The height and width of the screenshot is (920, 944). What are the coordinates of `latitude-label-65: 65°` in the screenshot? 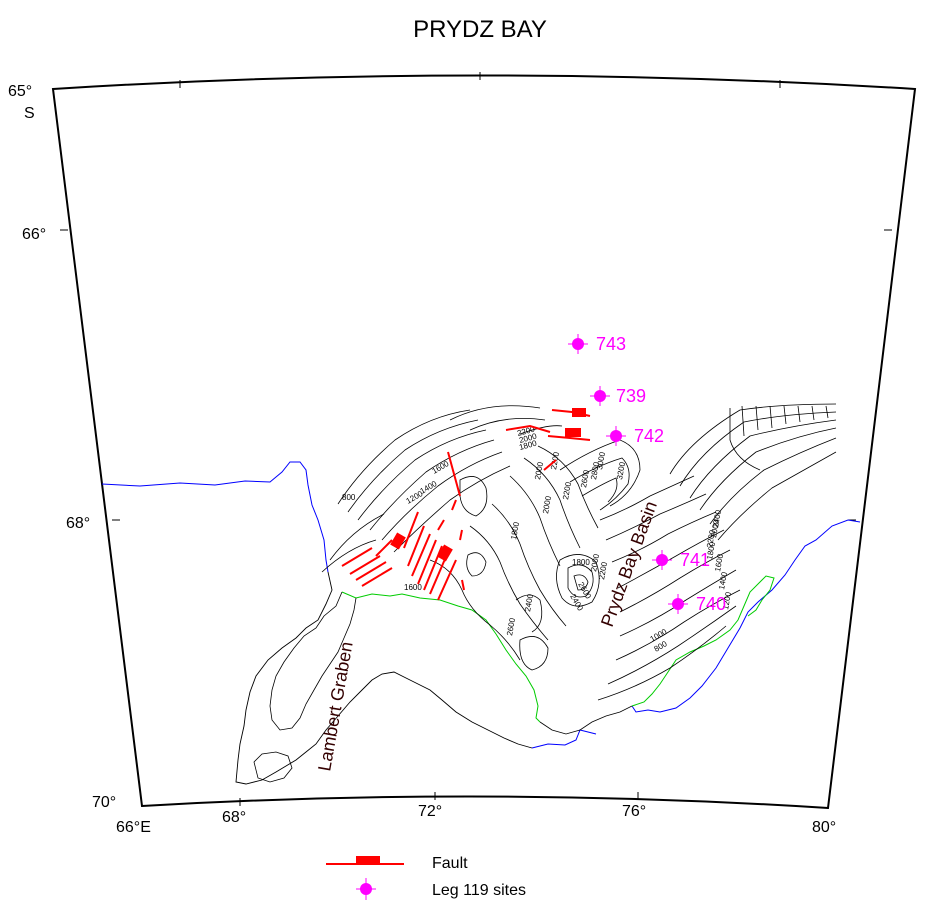 It's located at (20, 91).